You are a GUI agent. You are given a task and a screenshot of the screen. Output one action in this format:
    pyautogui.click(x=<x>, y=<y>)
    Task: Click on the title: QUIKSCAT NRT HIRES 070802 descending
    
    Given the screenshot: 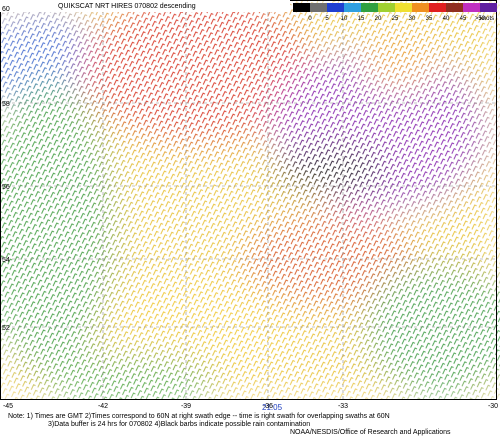 What is the action you would take?
    pyautogui.click(x=127, y=6)
    